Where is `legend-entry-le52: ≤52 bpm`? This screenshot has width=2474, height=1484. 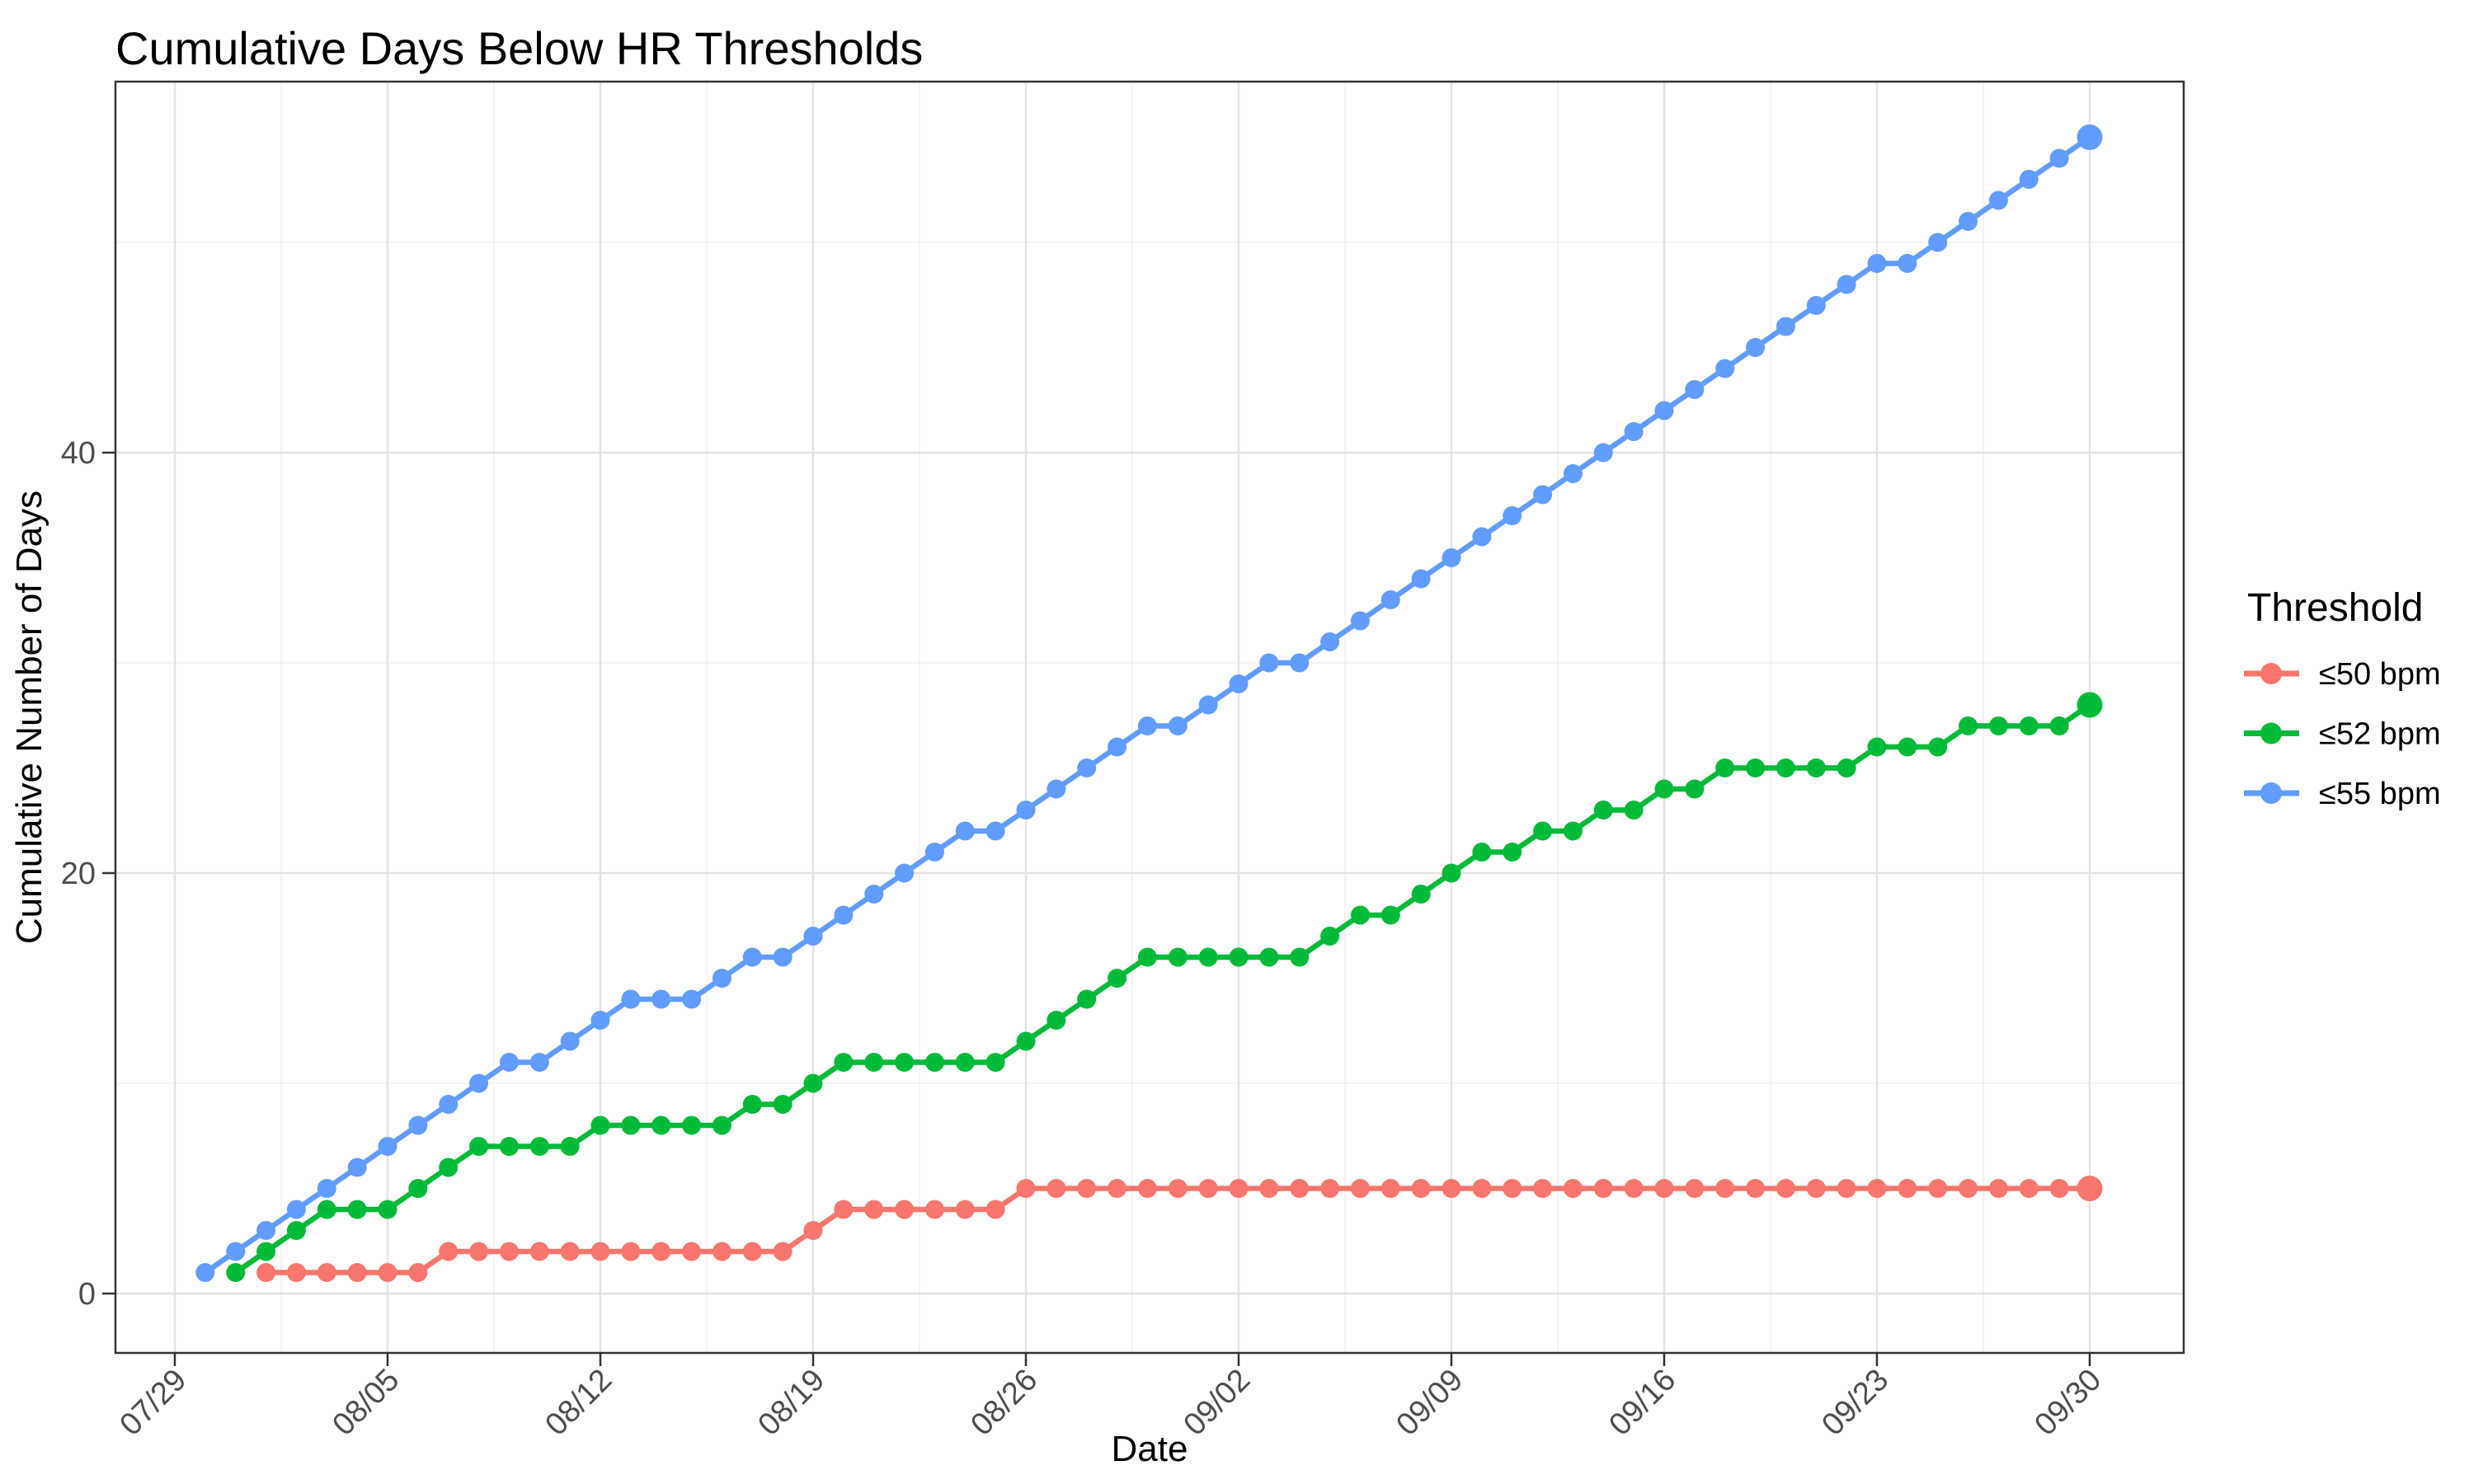 legend-entry-le52: ≤52 bpm is located at coordinates (2342, 734).